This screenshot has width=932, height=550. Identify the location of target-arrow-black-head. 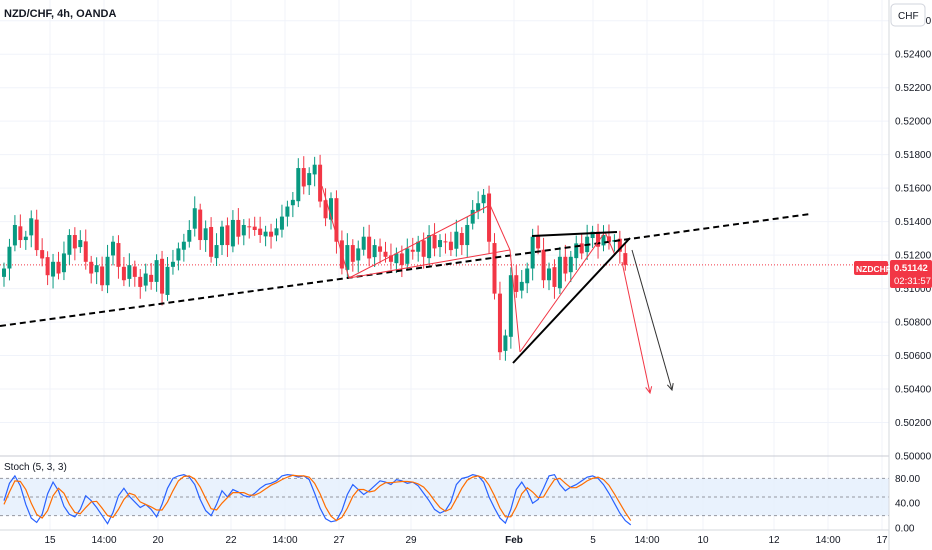
(670, 387).